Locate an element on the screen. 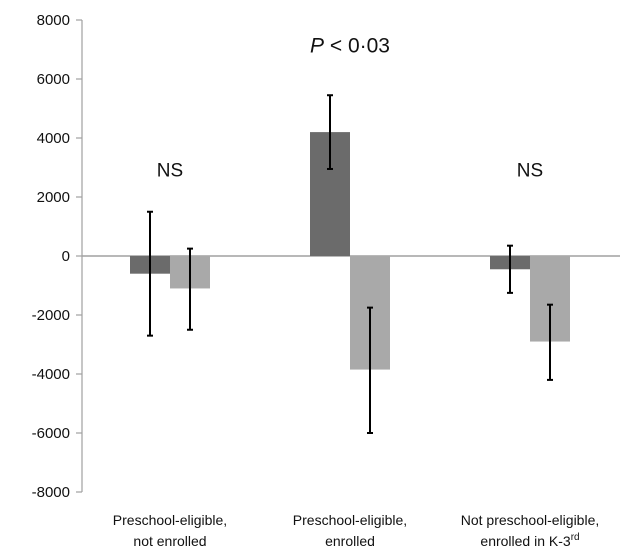 The width and height of the screenshot is (628, 554). error-bar-series1-cat3 is located at coordinates (510, 269).